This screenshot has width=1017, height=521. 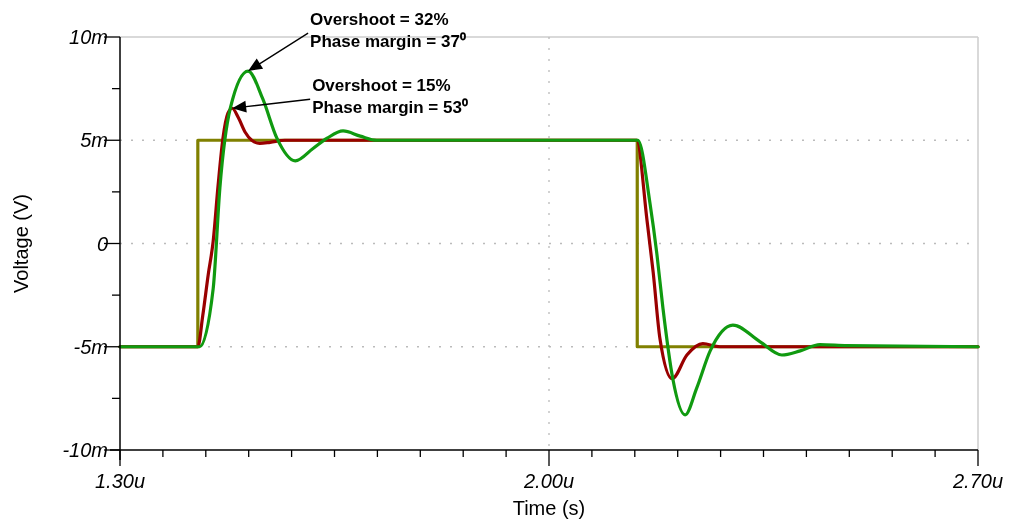 What do you see at coordinates (548, 481) in the screenshot?
I see `x-tick-label: 2.00u` at bounding box center [548, 481].